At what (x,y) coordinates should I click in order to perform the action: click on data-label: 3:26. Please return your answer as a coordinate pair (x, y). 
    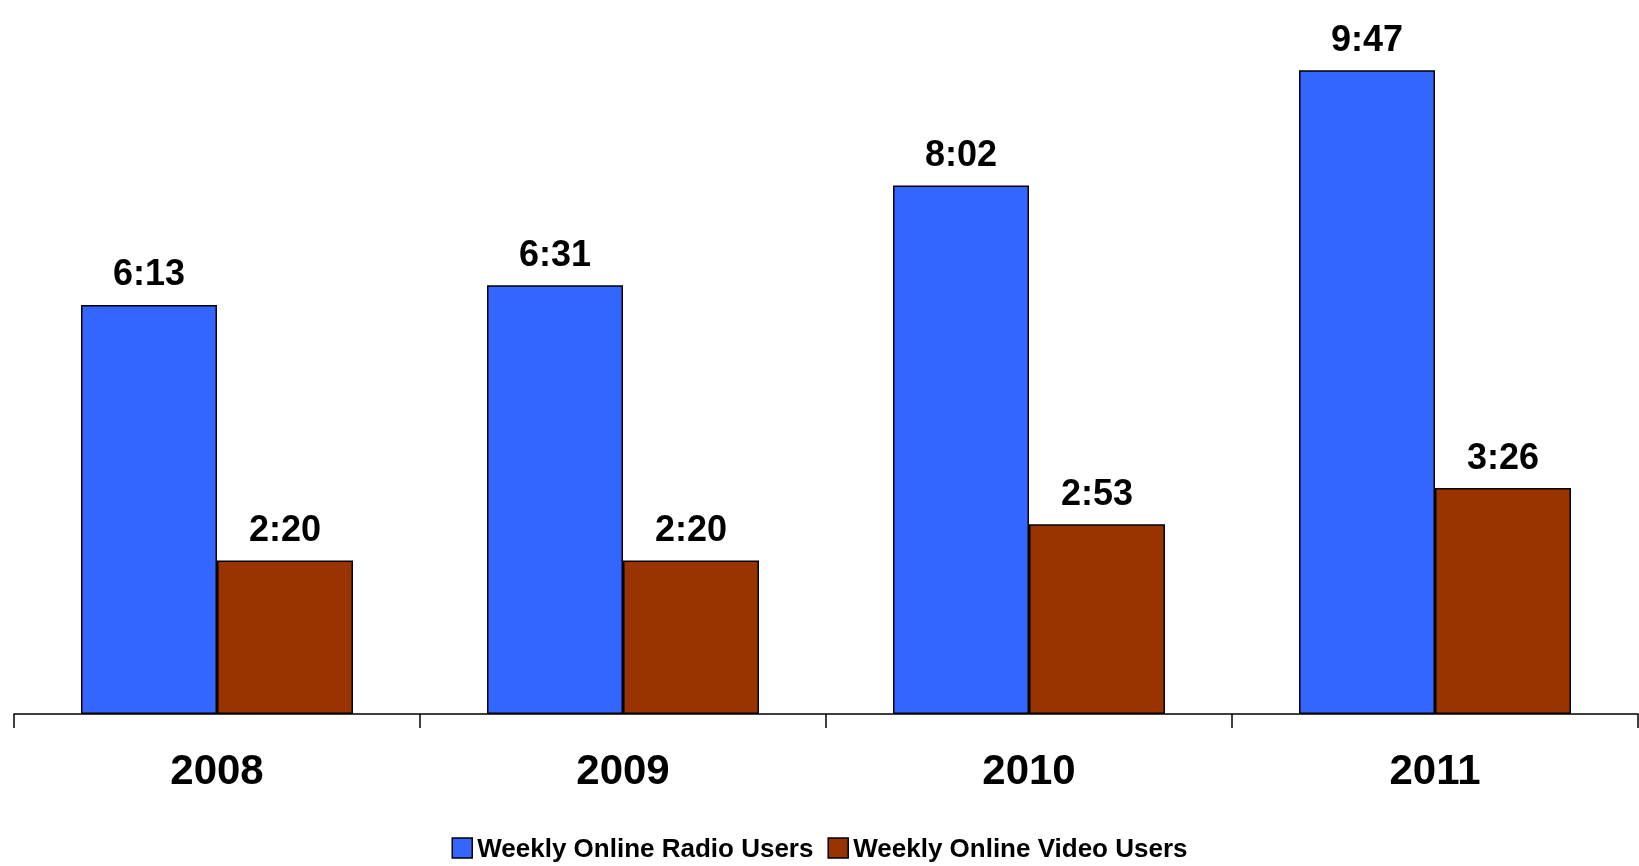
    Looking at the image, I should click on (1503, 456).